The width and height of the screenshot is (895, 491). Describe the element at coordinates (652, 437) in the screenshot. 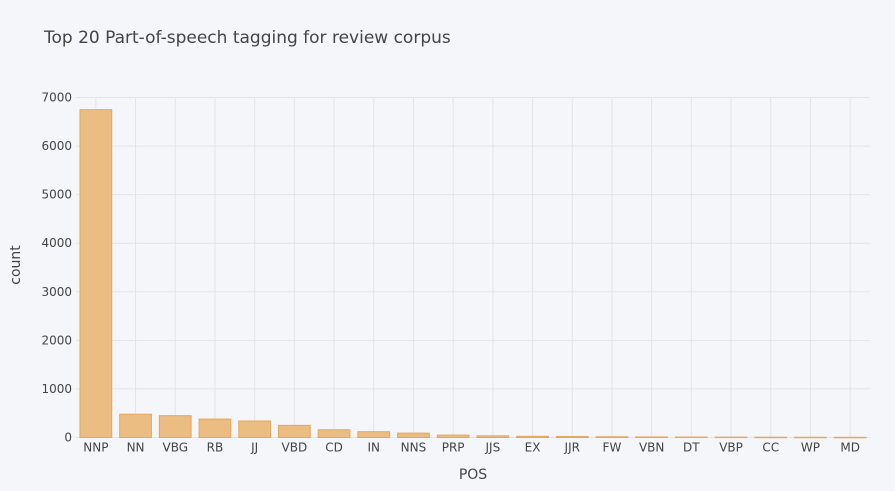

I see `bar-vbn` at that location.